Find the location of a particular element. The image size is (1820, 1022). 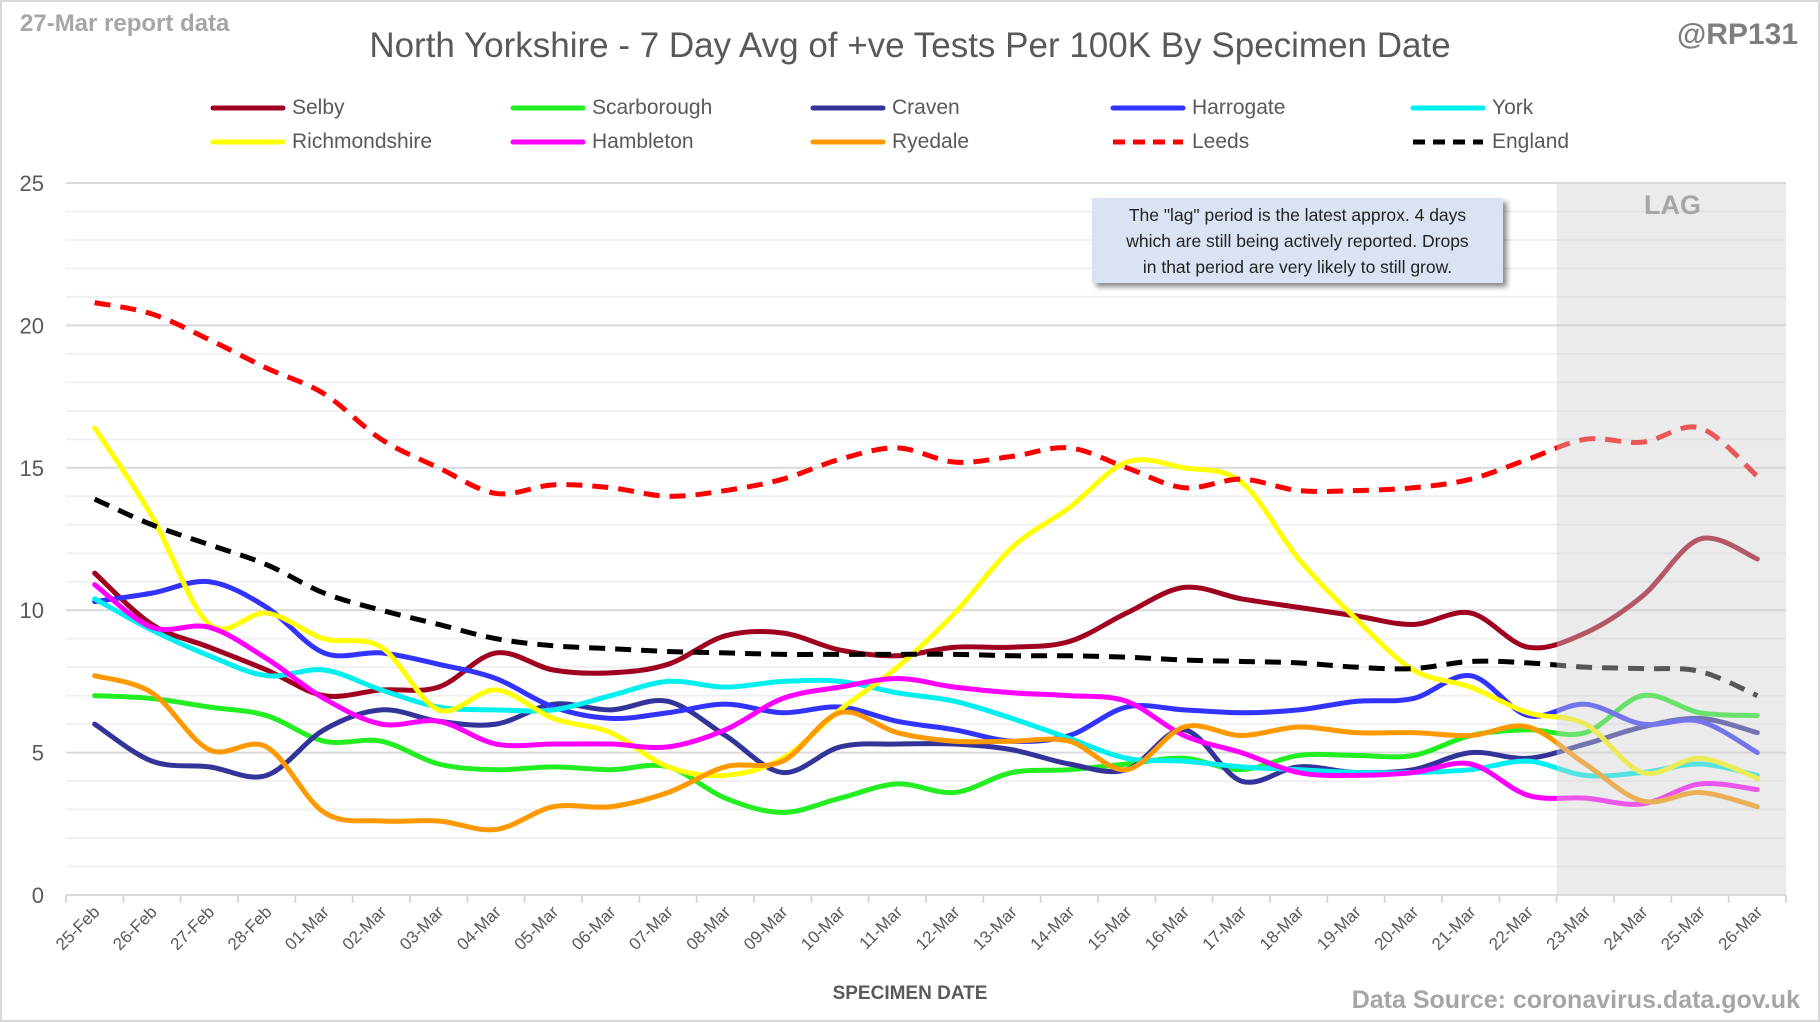

series-line-ryedale is located at coordinates (926, 753).